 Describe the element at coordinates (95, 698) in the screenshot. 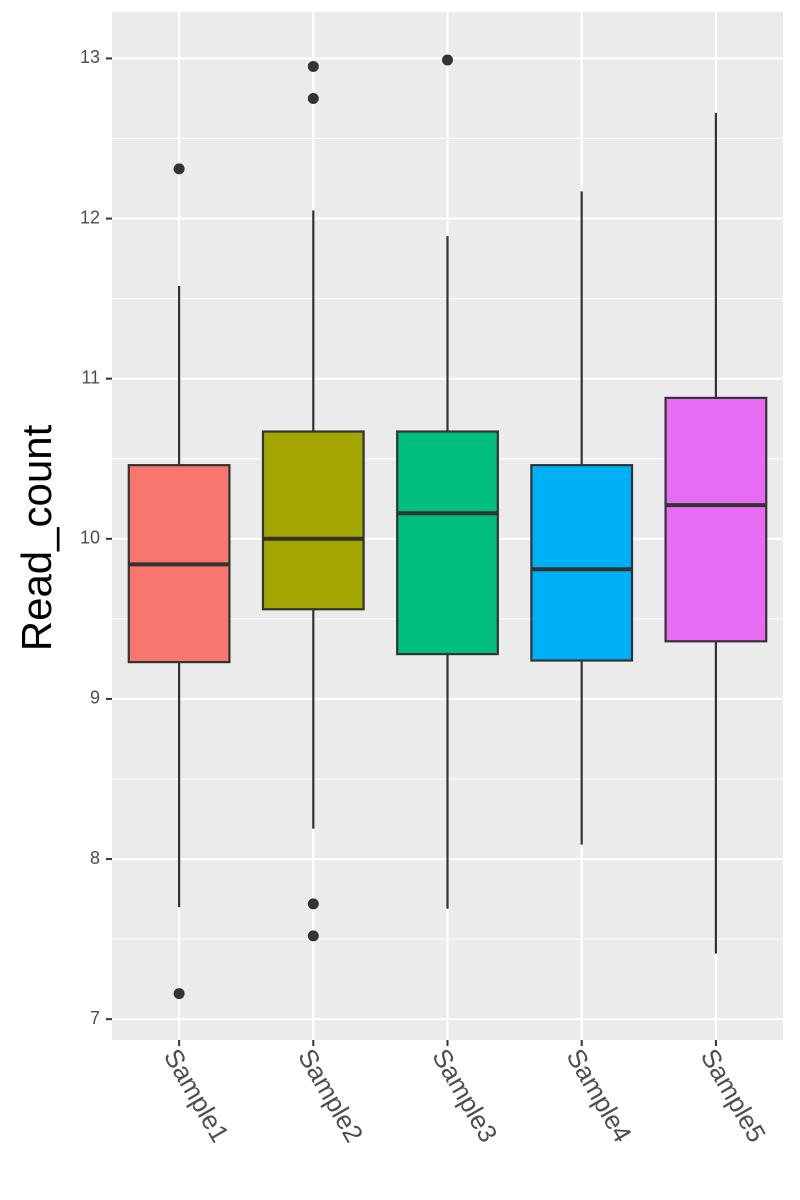

I see `y-tick-label: 9` at that location.